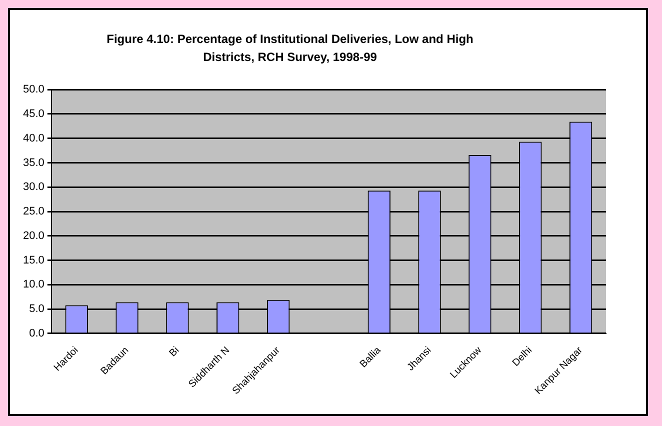 The image size is (662, 426). I want to click on y-tick-label: 15.0, so click(33, 260).